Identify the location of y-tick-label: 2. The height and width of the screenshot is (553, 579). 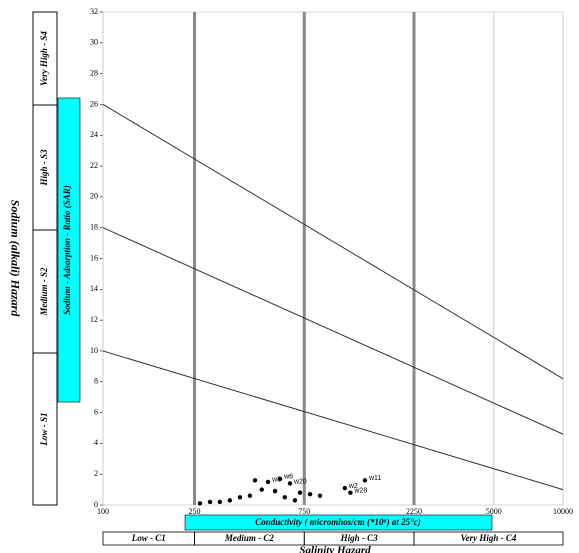
(96, 473).